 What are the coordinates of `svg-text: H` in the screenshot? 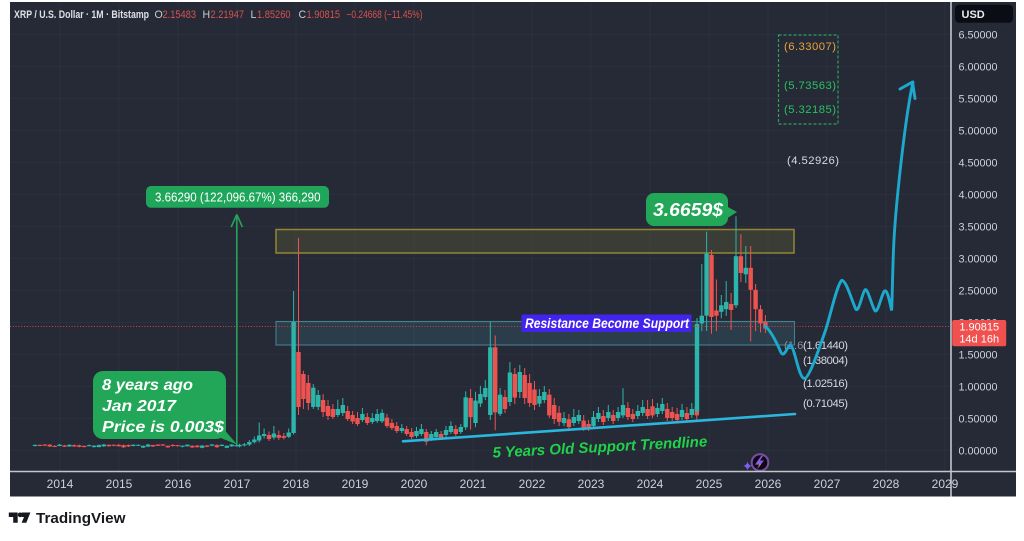 It's located at (207, 15).